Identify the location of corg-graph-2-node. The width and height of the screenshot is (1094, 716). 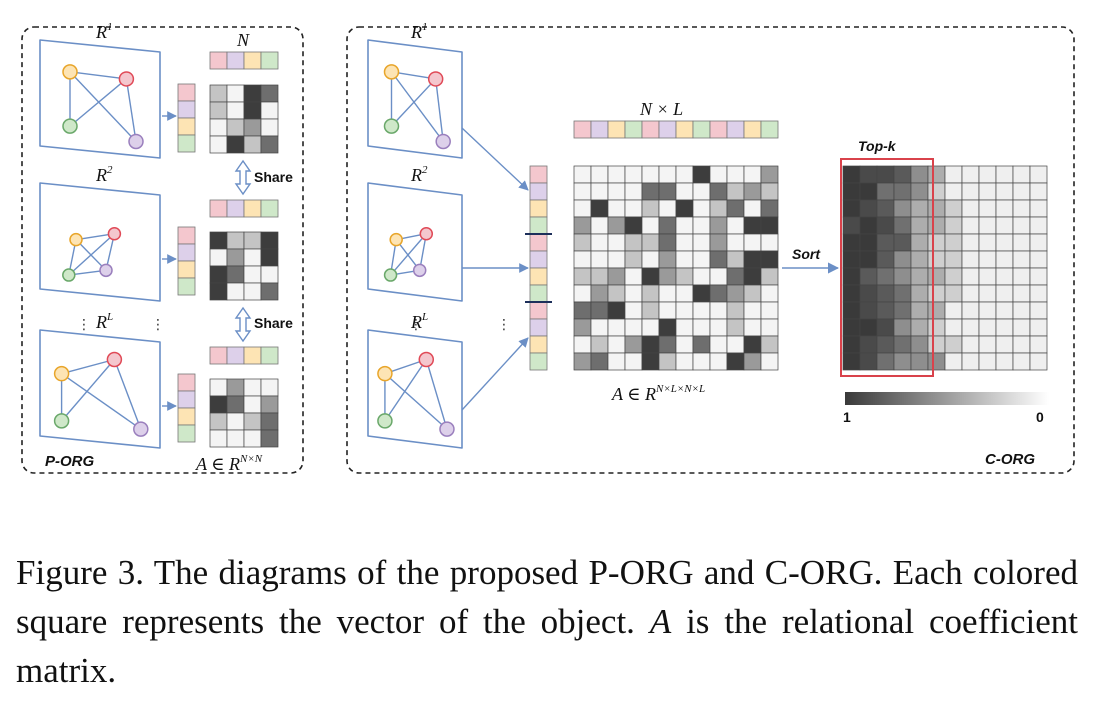
(390, 275).